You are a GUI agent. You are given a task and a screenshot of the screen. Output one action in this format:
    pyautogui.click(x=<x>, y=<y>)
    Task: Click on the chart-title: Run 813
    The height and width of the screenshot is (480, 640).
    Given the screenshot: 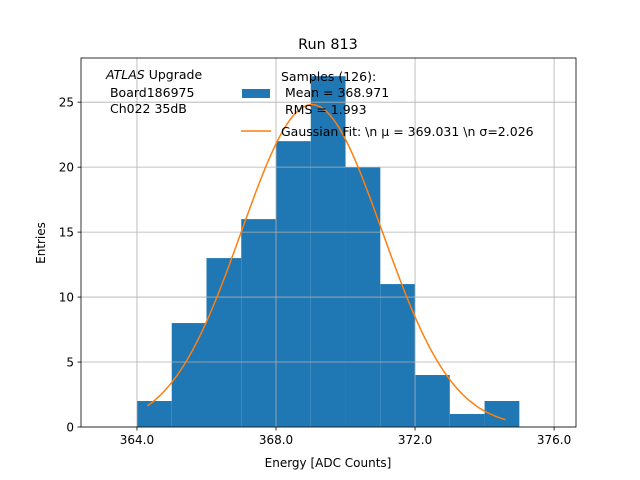 What is the action you would take?
    pyautogui.click(x=328, y=45)
    